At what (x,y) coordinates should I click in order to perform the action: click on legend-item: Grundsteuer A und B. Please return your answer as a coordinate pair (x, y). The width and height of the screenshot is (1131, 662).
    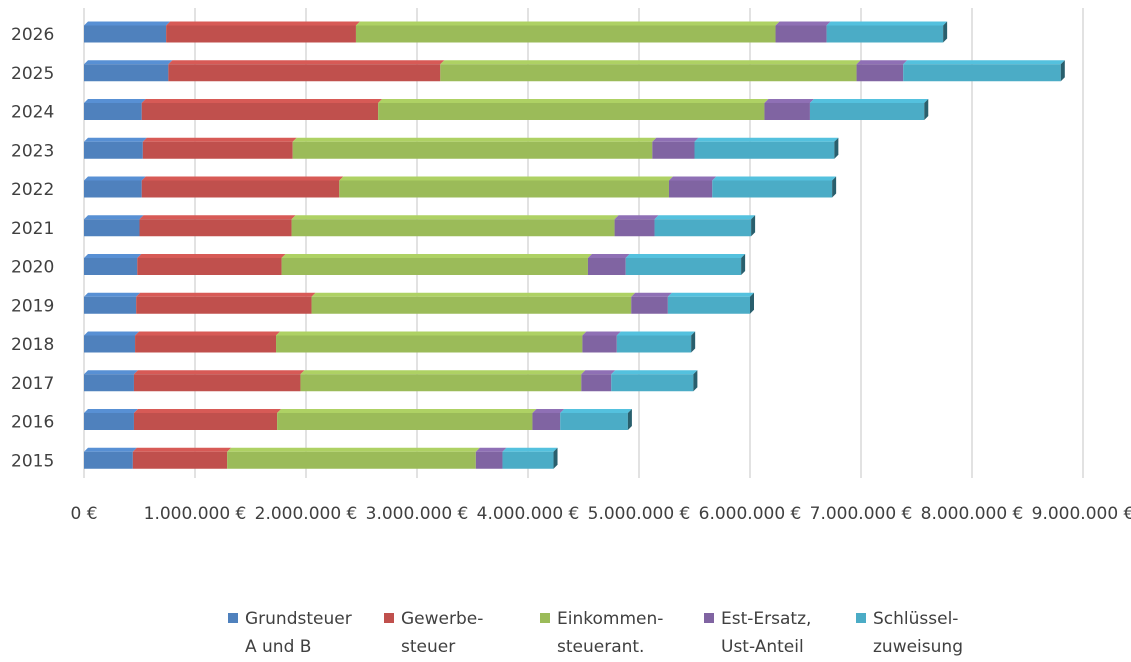
    Looking at the image, I should click on (290, 633).